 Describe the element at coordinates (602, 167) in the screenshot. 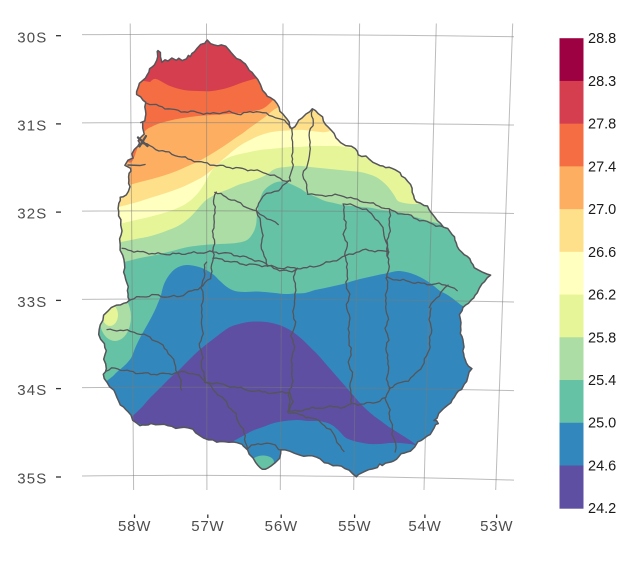

I see `svg-text: 27.4` at that location.